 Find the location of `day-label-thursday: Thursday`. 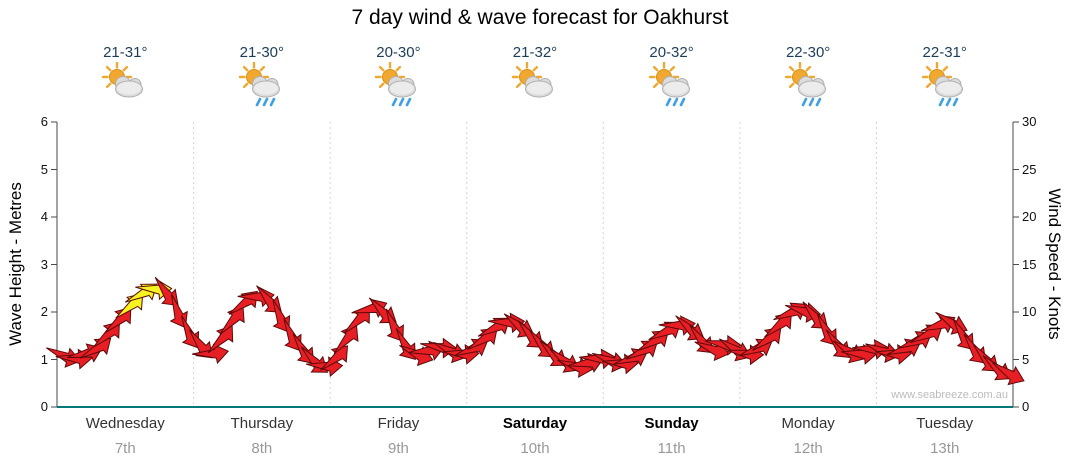

day-label-thursday: Thursday is located at coordinates (262, 423).